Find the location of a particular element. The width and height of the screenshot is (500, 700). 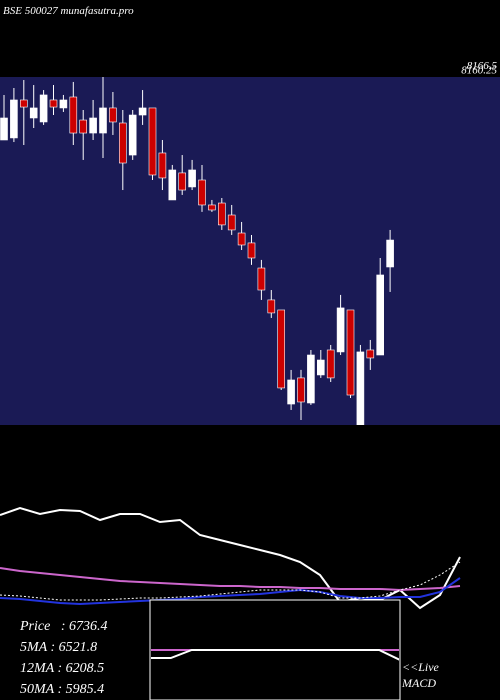

y-tick-label: 8166.5 is located at coordinates (482, 66).